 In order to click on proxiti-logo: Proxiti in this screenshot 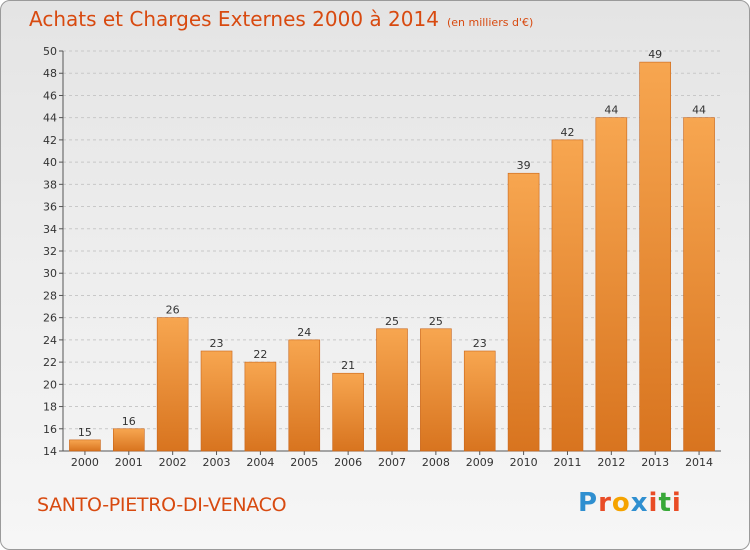, I will do `click(630, 503)`.